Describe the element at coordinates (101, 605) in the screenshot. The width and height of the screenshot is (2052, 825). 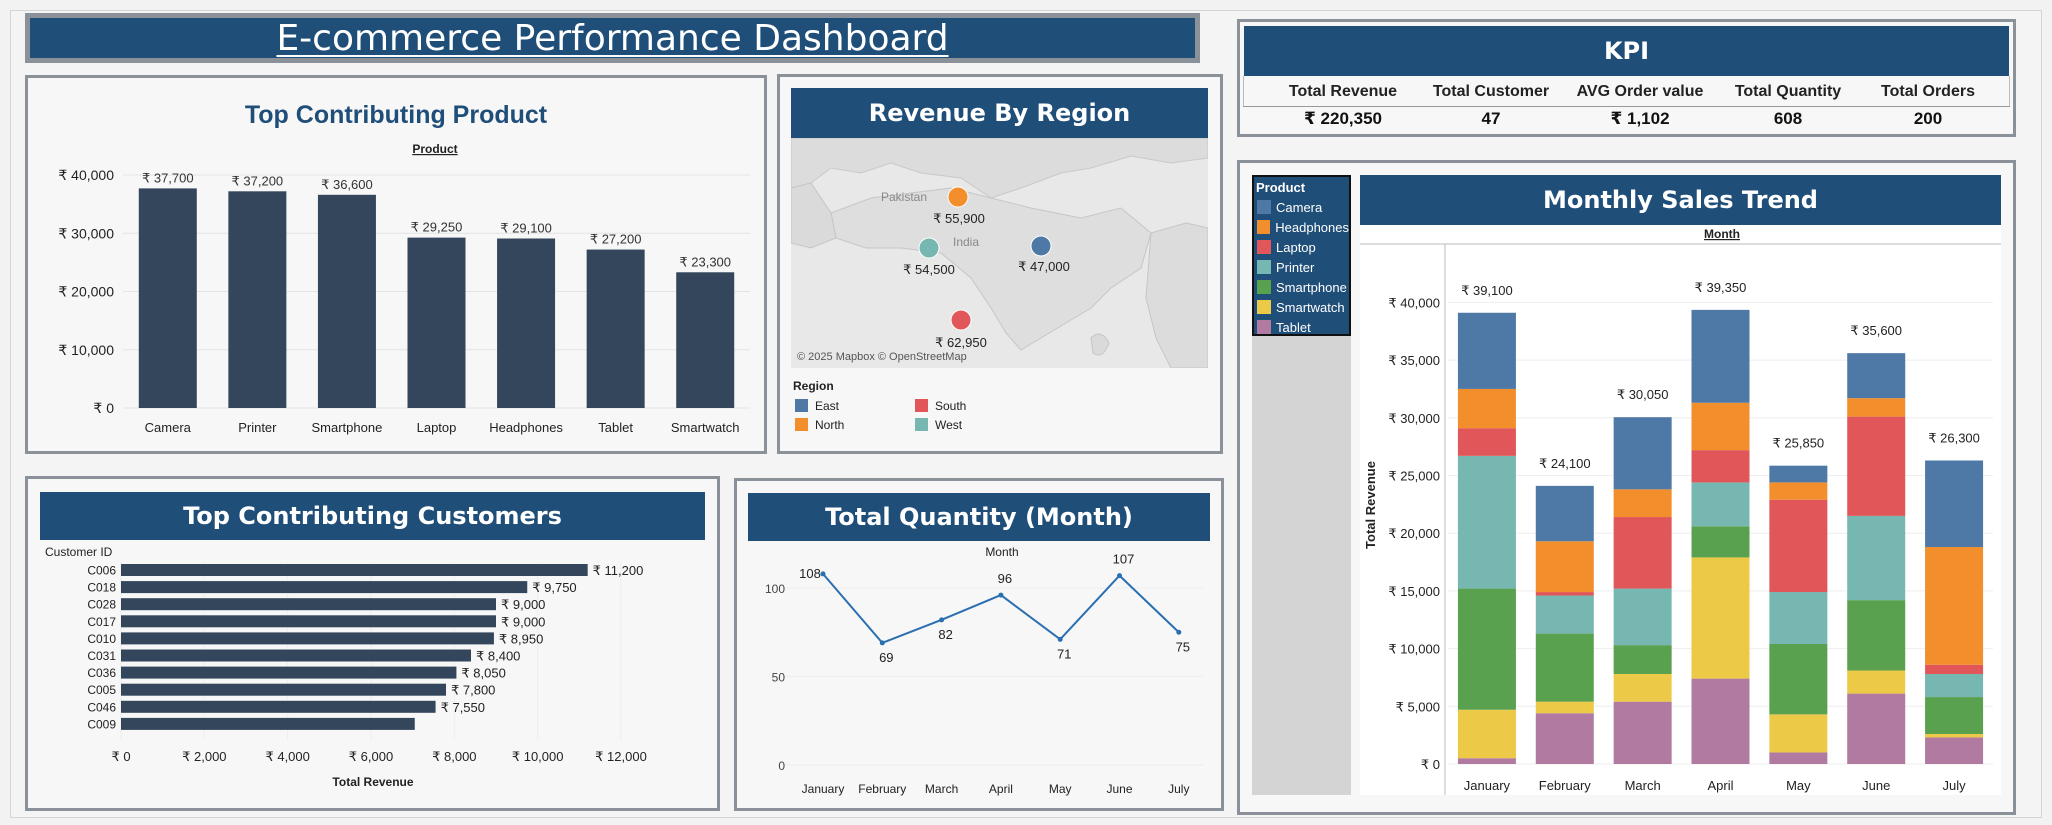
I see `y-tick-label: C028` at that location.